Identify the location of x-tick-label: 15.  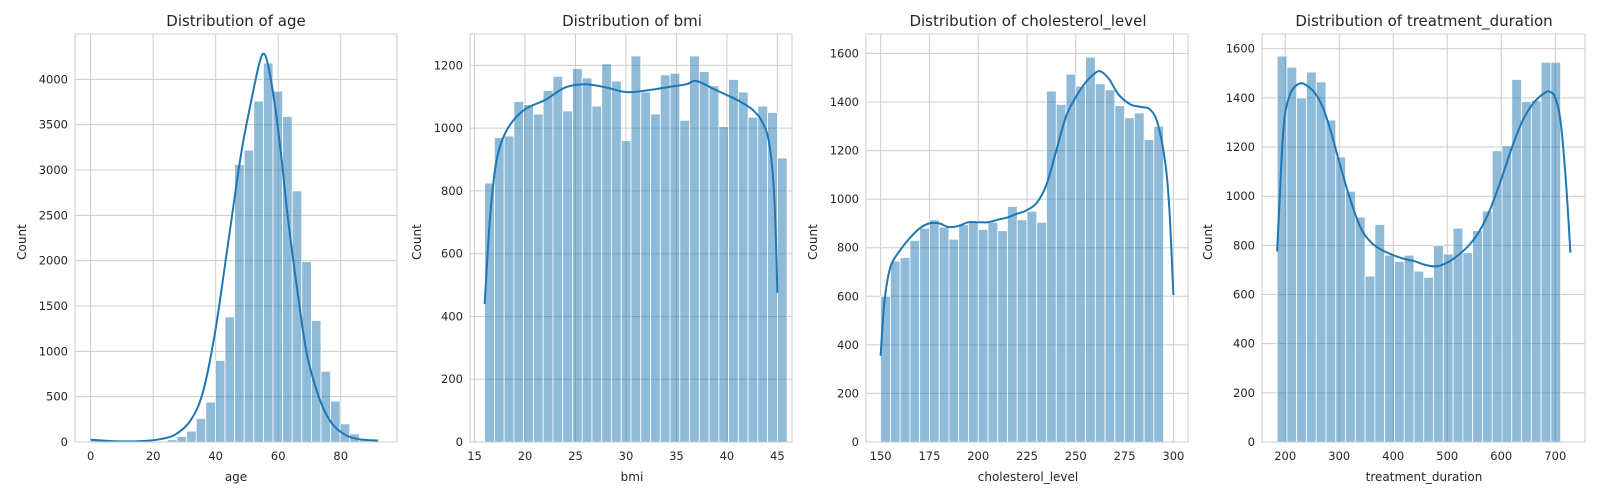
(474, 456).